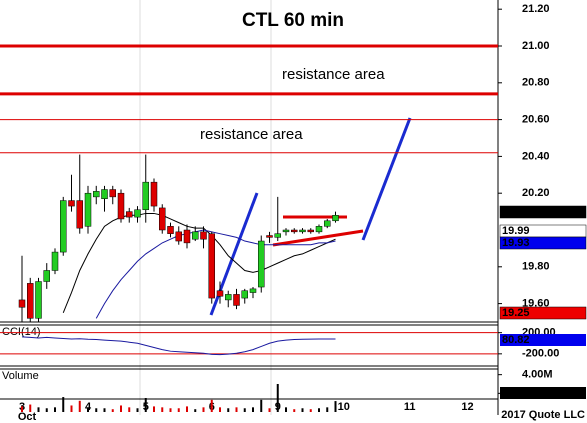 The image size is (587, 423). What do you see at coordinates (344, 407) in the screenshot?
I see `x-tick-label: 10` at bounding box center [344, 407].